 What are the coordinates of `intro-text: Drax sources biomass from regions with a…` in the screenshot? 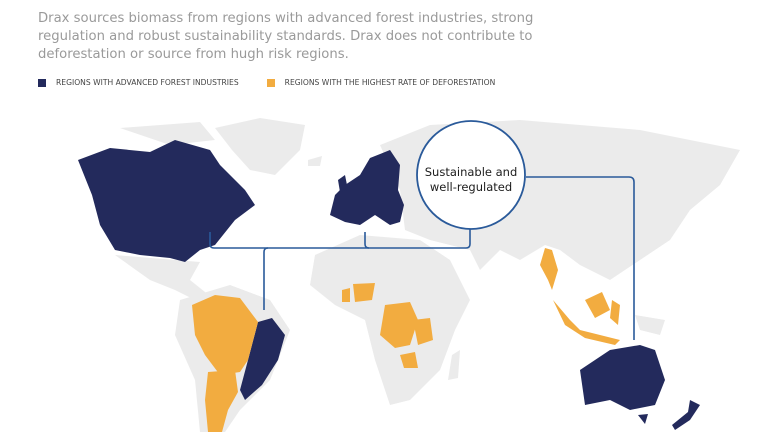 It's located at (286, 36).